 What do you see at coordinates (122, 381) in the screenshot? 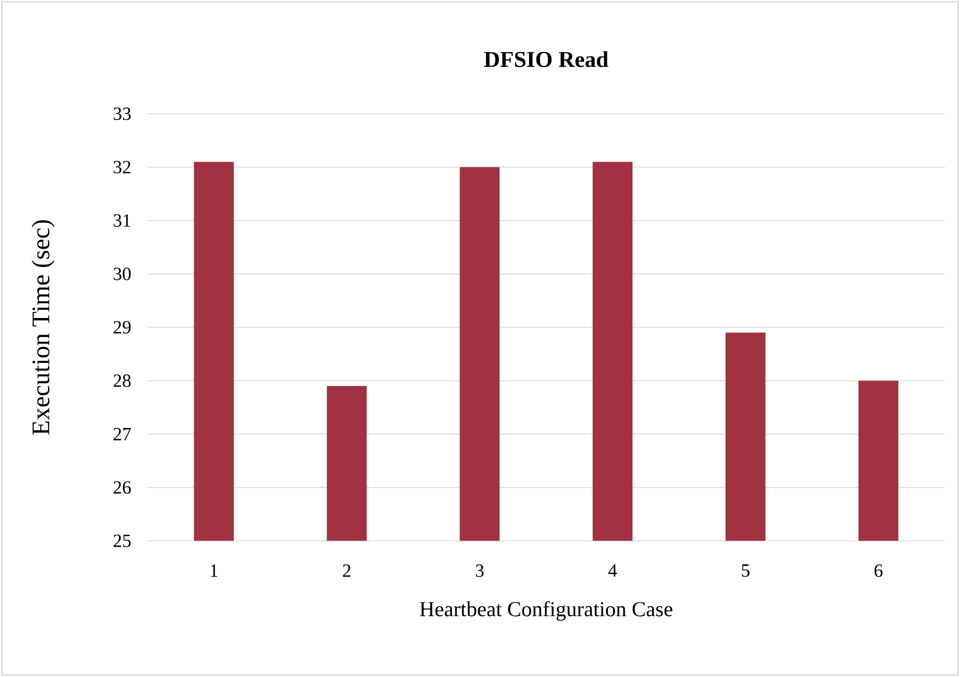
I see `y-tick-label: 28` at bounding box center [122, 381].